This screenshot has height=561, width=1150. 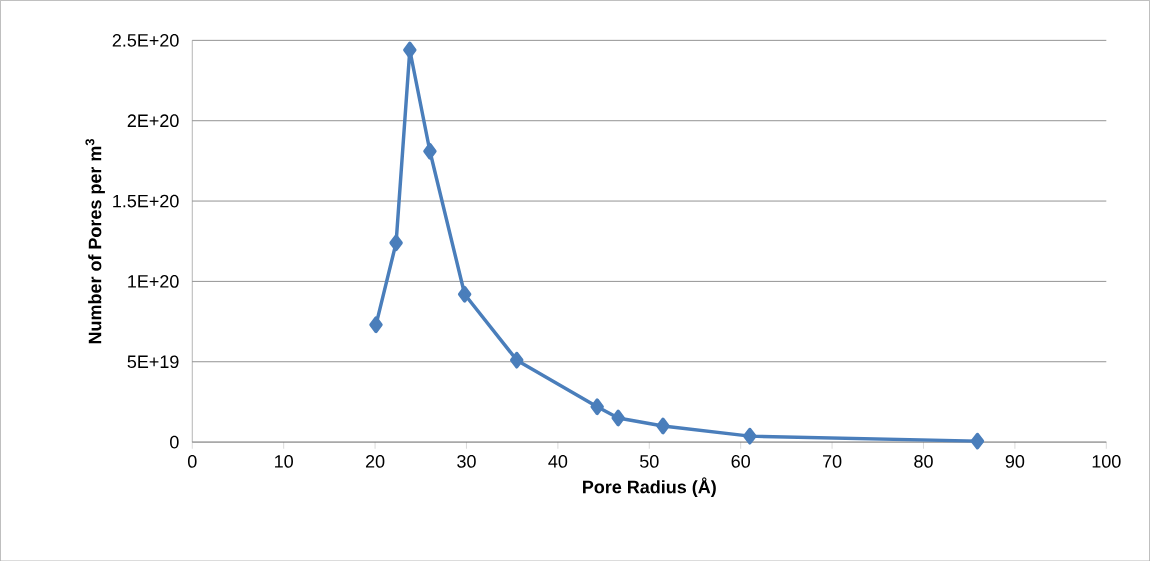 What do you see at coordinates (192, 461) in the screenshot?
I see `x-tick-label: 0` at bounding box center [192, 461].